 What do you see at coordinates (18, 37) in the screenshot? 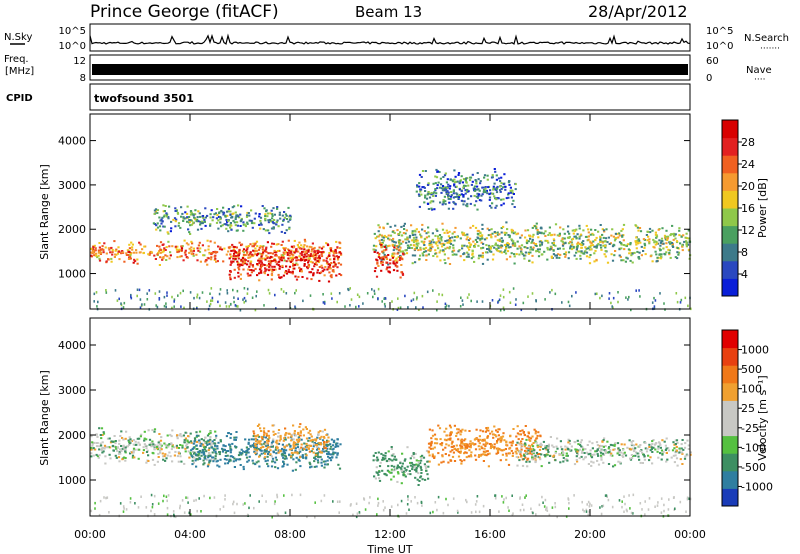
I see `nsky-label: N.Sky` at bounding box center [18, 37].